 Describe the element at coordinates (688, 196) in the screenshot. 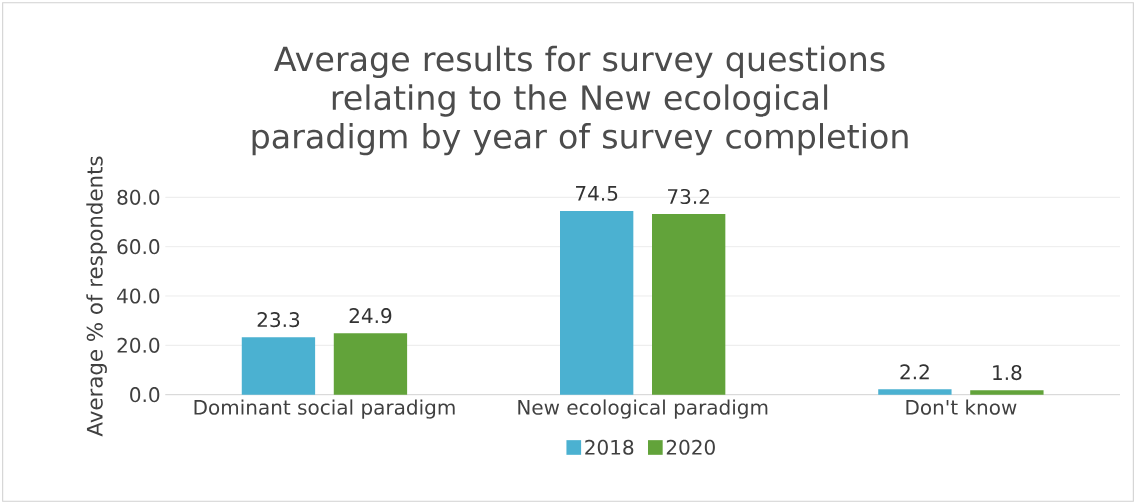

I see `data-label: 73.2` at that location.